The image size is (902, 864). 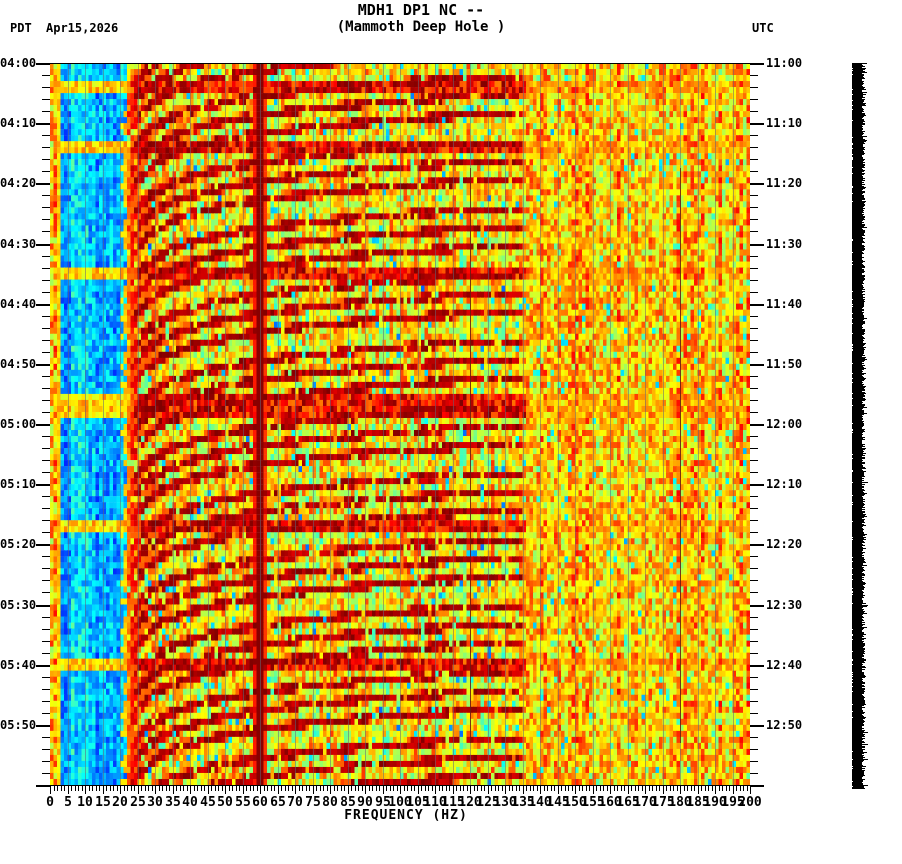 What do you see at coordinates (18, 304) in the screenshot?
I see `left-time-label: 04:40` at bounding box center [18, 304].